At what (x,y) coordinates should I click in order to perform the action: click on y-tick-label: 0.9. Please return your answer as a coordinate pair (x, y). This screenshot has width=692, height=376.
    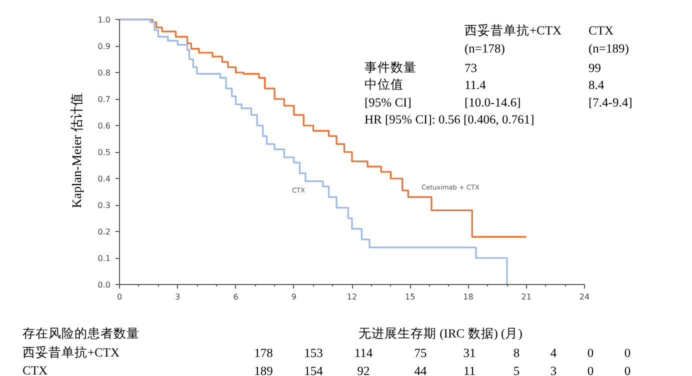
    Looking at the image, I should click on (104, 46).